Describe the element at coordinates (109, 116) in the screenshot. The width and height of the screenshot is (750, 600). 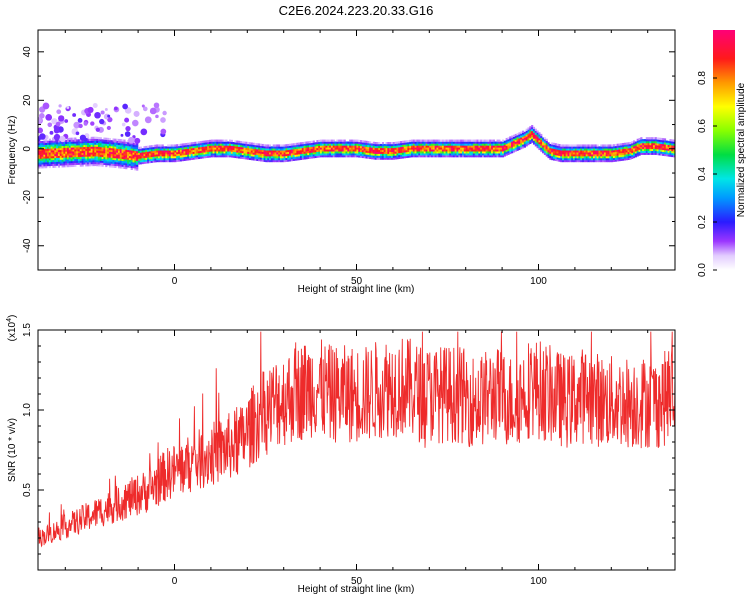
I see `heatmap-spot` at that location.